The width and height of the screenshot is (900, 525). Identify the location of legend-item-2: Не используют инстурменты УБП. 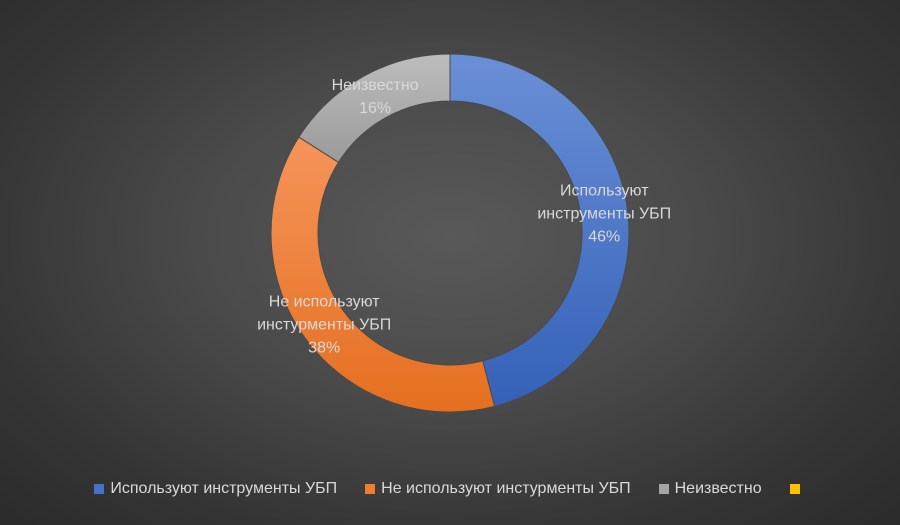
(498, 489).